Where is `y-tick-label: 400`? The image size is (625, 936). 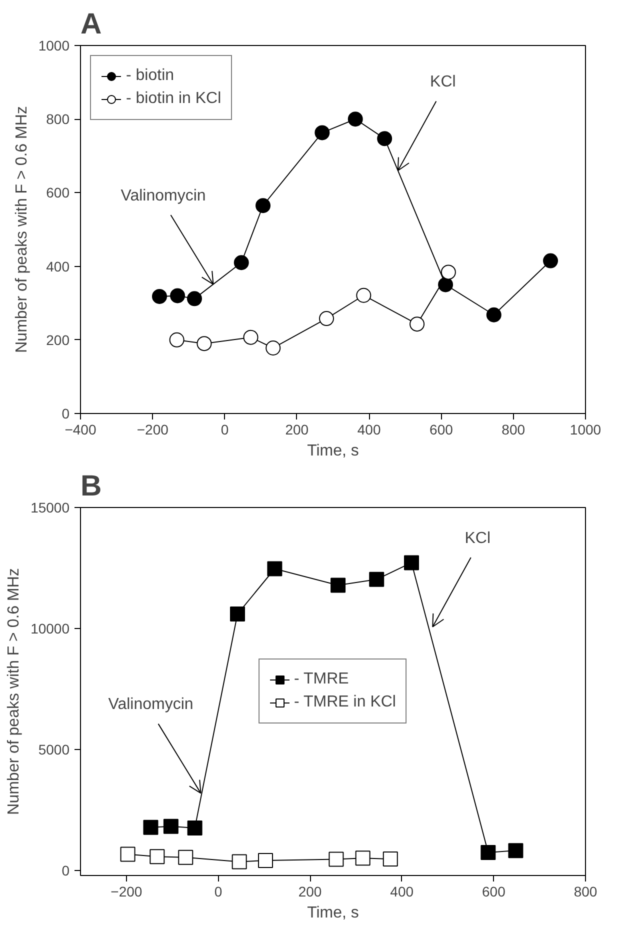 y-tick-label: 400 is located at coordinates (58, 266).